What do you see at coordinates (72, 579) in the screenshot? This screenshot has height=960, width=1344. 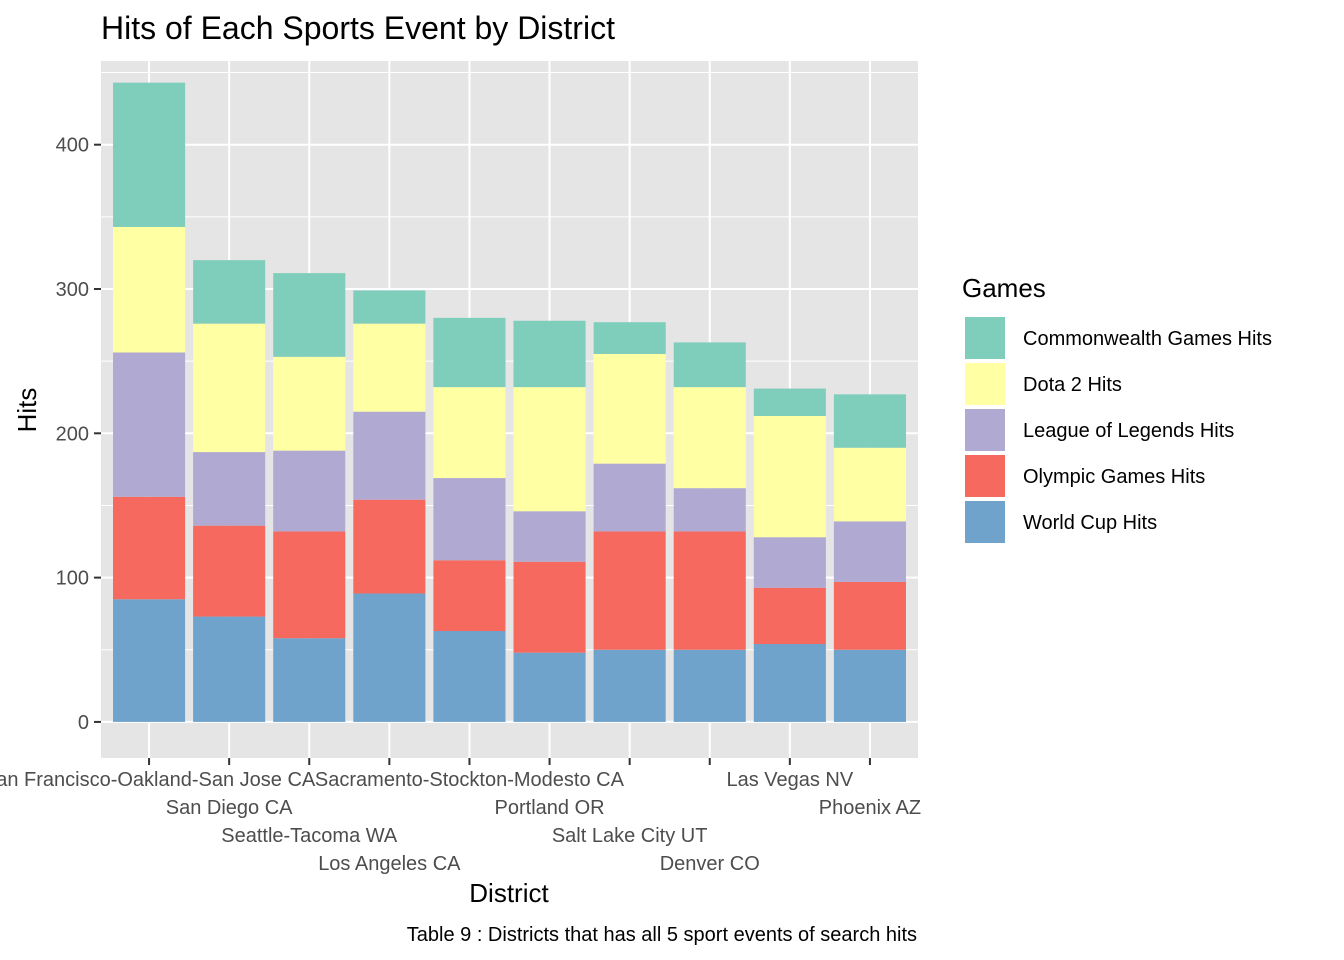 I see `y-tick-label: 100` at bounding box center [72, 579].